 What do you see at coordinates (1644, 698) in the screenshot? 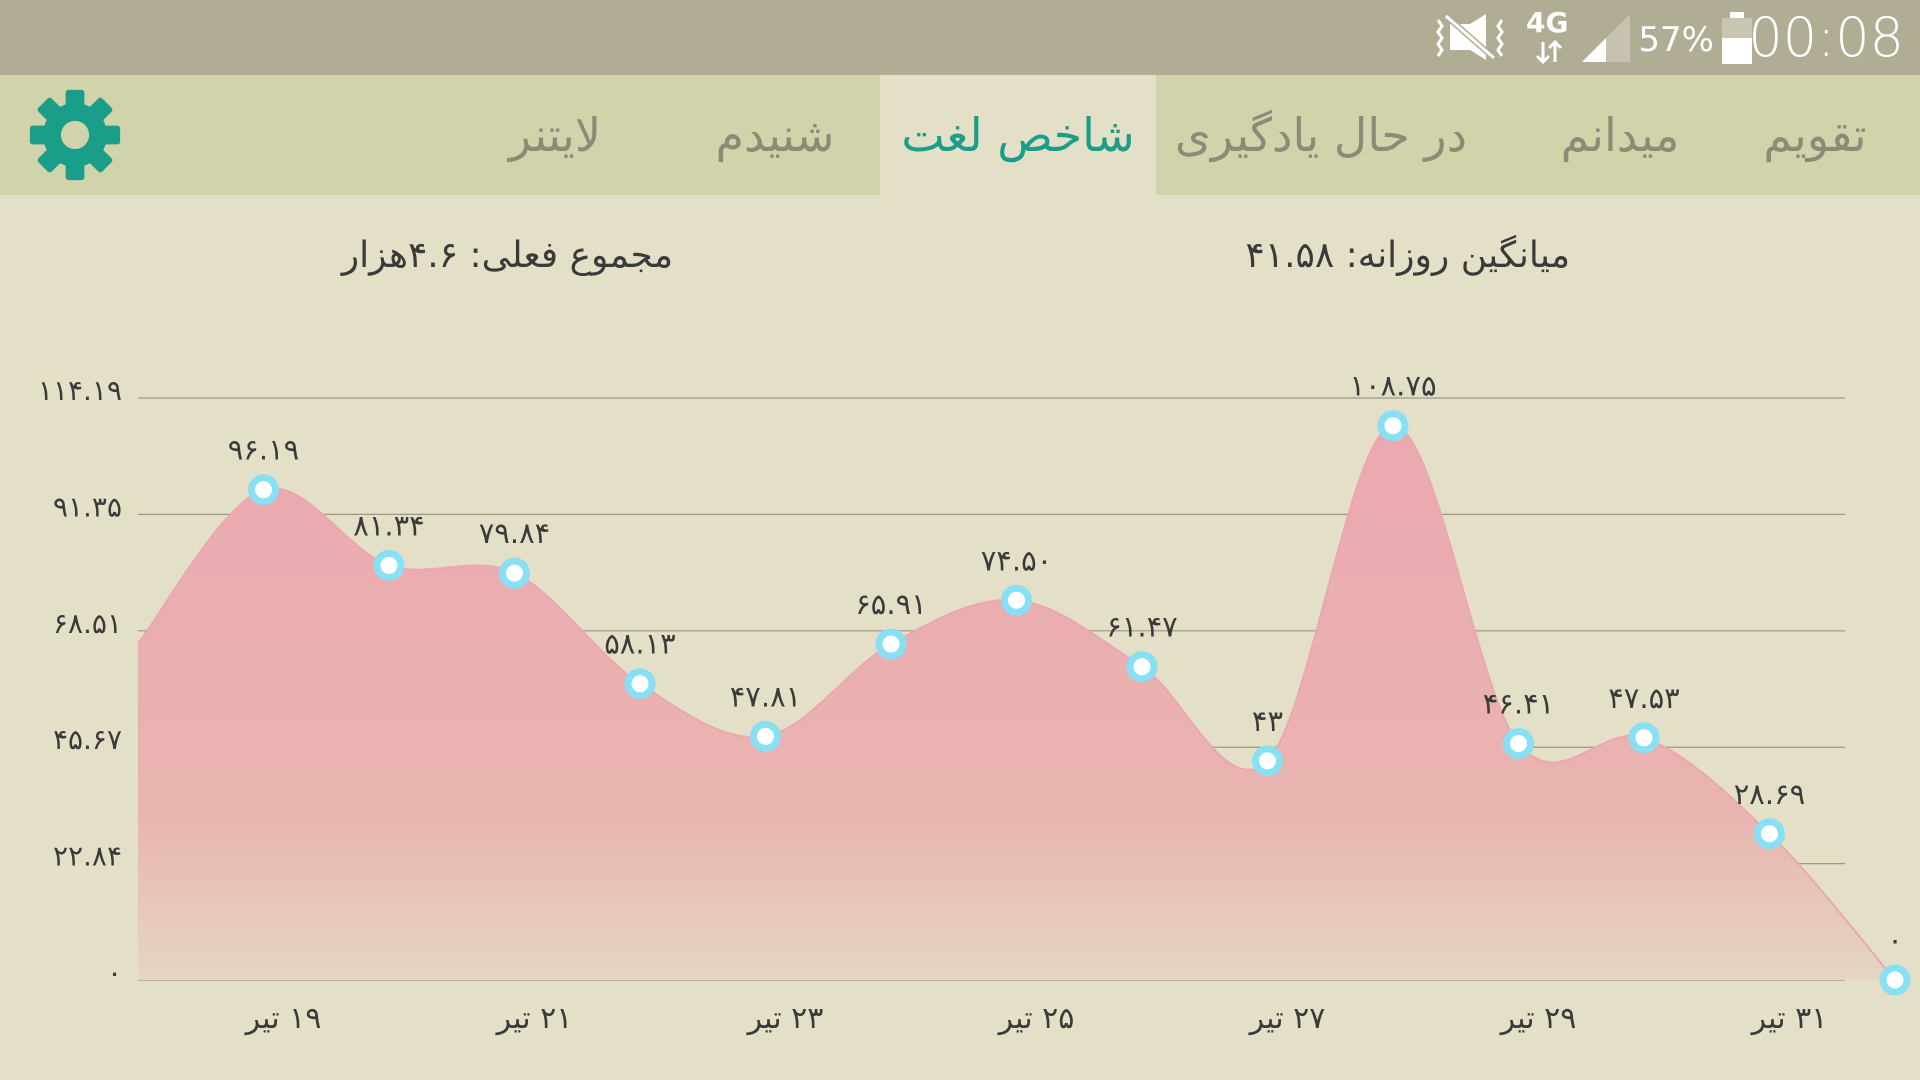
I see `data-value-label: ۴۷.۵۳` at bounding box center [1644, 698].